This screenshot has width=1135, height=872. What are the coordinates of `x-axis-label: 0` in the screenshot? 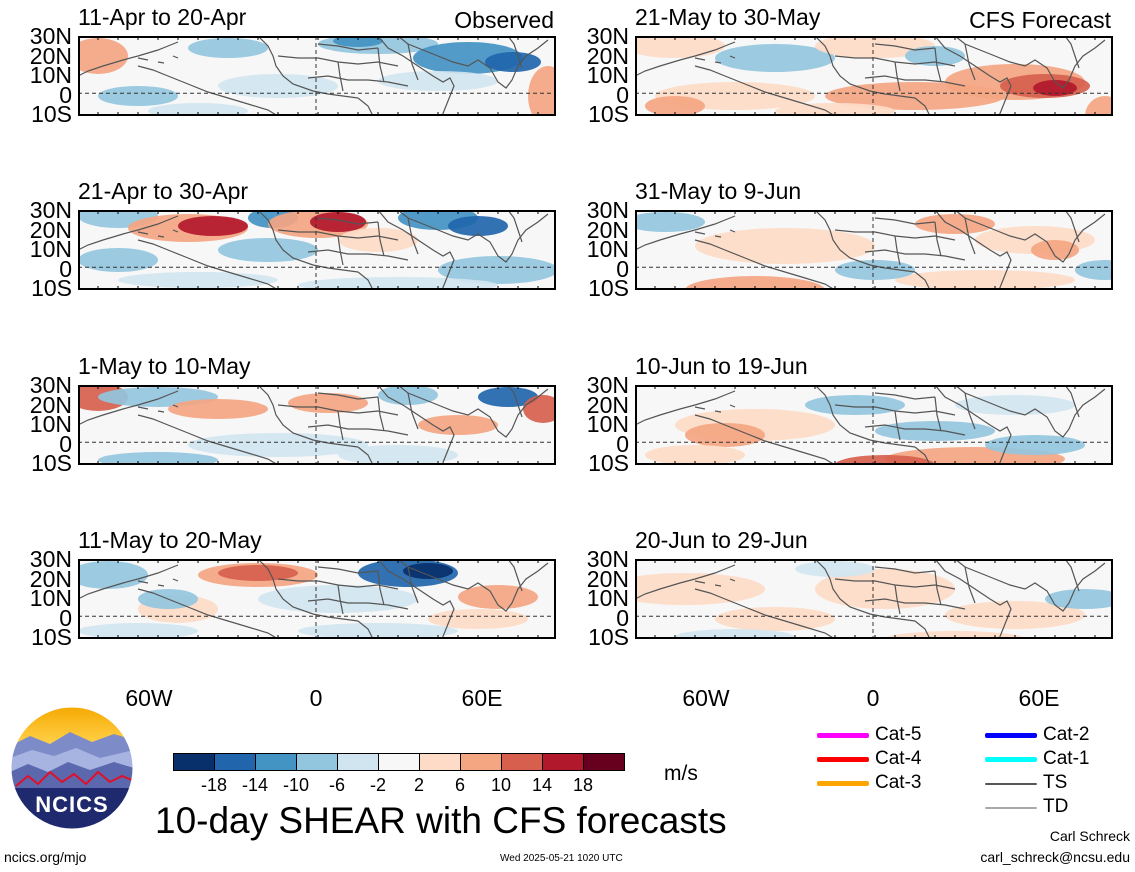 It's located at (873, 698).